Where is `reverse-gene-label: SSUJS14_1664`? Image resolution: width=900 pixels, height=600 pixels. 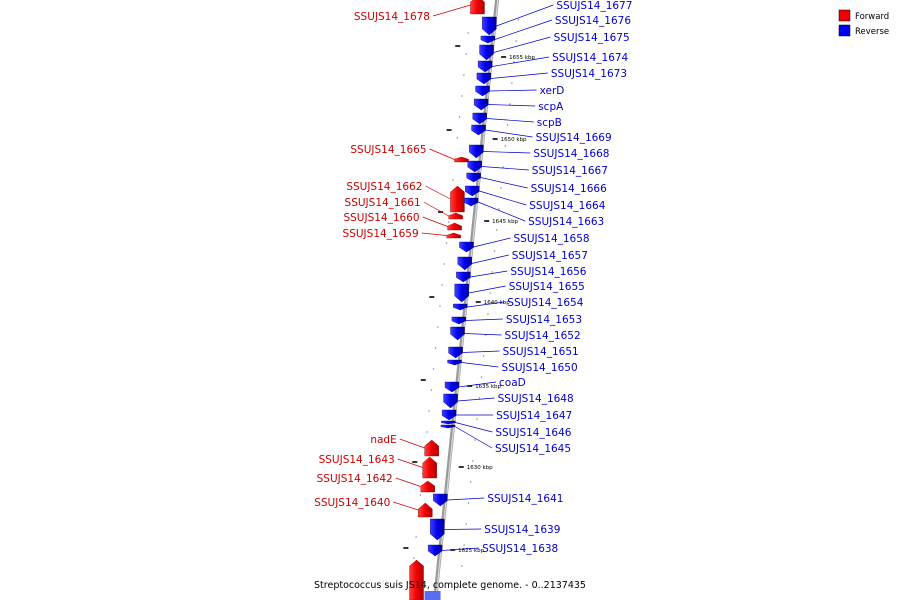
reverse-gene-label: SSUJS14_1664 is located at coordinates (567, 206).